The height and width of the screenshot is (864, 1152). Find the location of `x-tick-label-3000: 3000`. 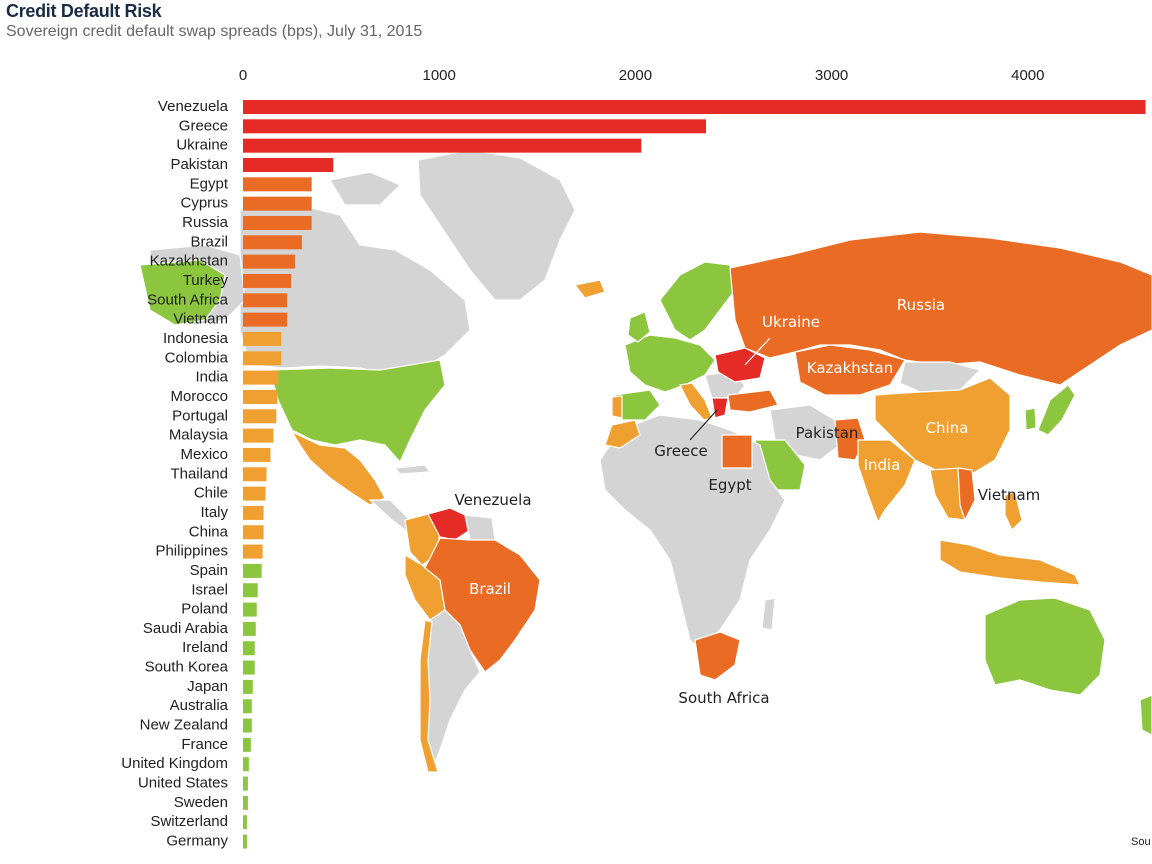

x-tick-label-3000: 3000 is located at coordinates (831, 75).